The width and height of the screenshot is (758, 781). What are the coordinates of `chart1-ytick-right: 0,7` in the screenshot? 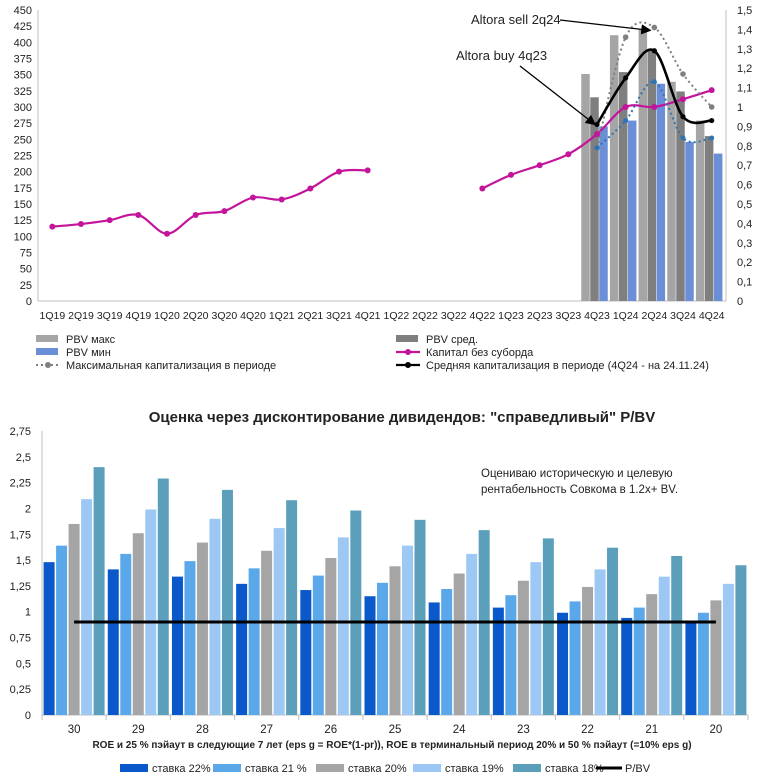 It's located at (744, 166).